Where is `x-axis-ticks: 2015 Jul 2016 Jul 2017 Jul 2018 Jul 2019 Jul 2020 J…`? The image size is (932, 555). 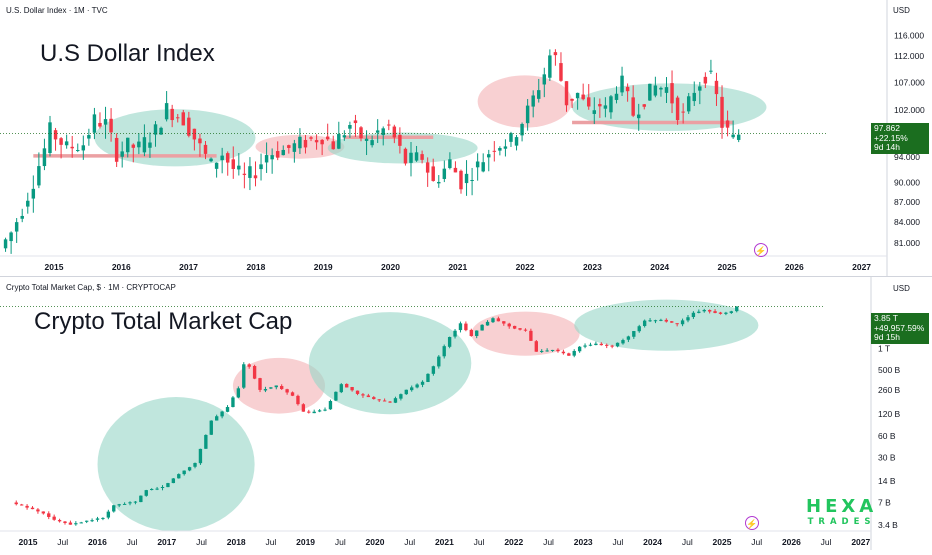
x-axis-ticks: 2015 Jul 2016 Jul 2017 Jul 2018 Jul 2019 Jul 2020 J… is located at coordinates (445, 542).